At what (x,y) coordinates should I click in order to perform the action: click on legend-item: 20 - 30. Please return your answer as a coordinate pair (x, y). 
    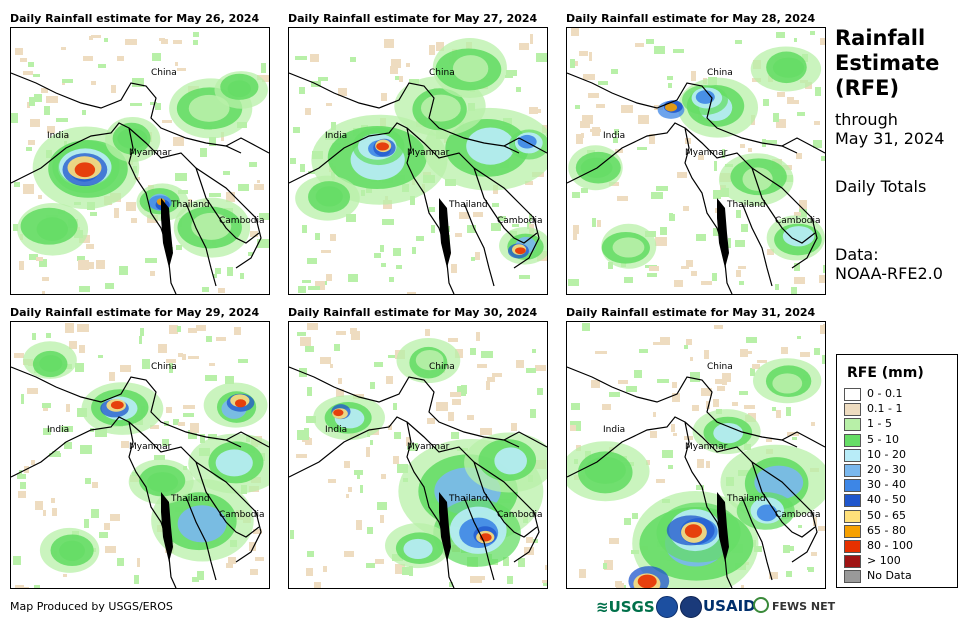
    Looking at the image, I should click on (899, 470).